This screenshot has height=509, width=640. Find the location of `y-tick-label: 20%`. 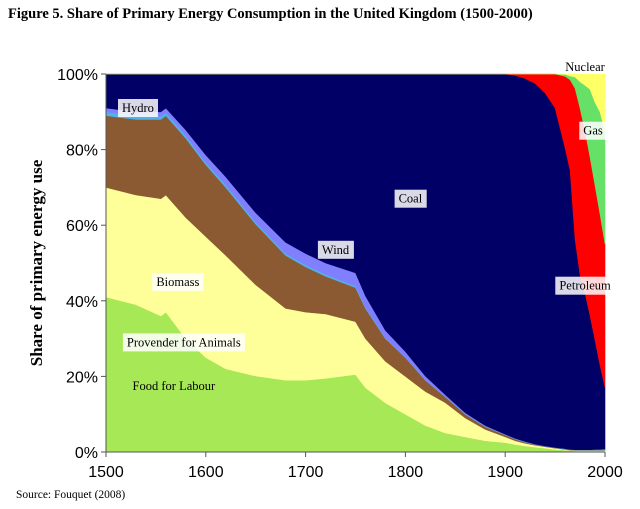

y-tick-label: 20% is located at coordinates (82, 377).